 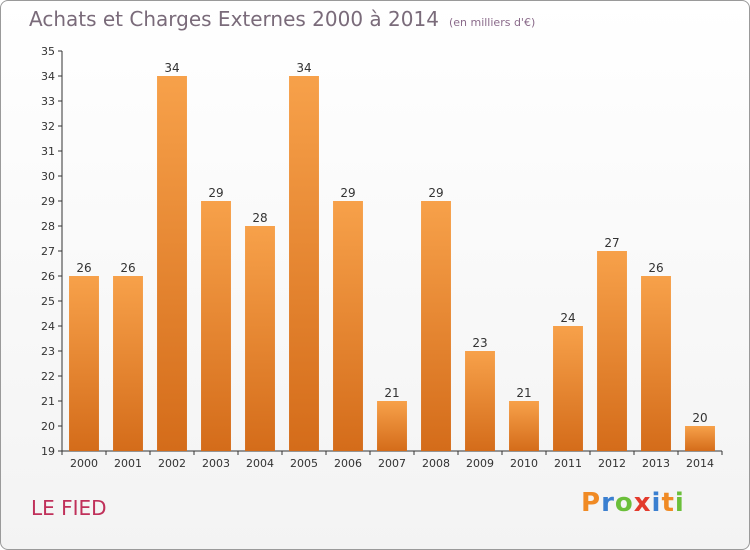 I want to click on x-tick-label: 2014, so click(x=700, y=463).